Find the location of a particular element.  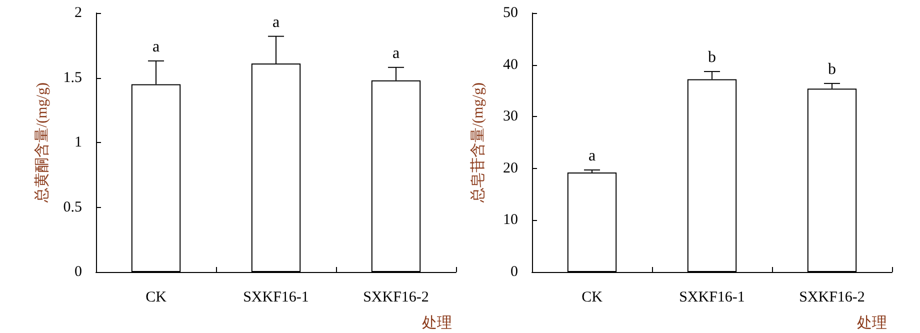

y-tick-label: 2 is located at coordinates (78, 13).